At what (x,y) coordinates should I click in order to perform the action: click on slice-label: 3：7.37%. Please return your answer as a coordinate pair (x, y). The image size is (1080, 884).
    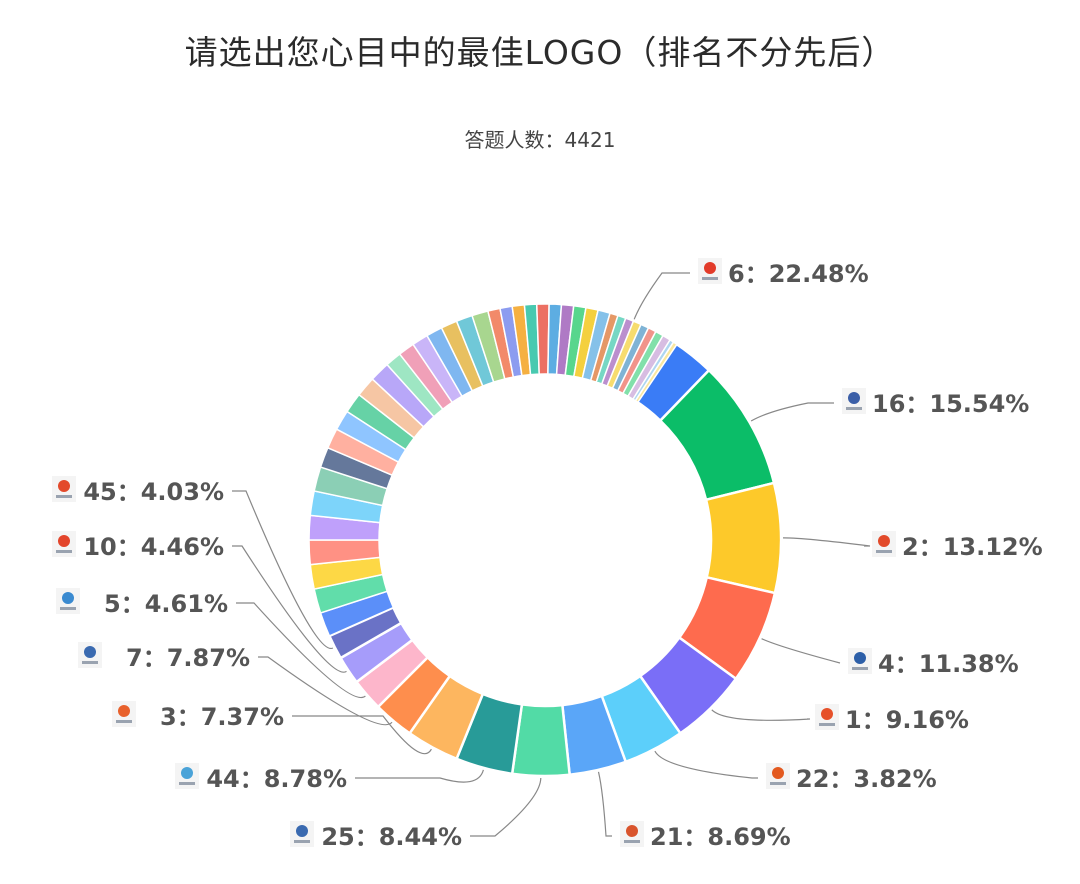
    Looking at the image, I should click on (222, 717).